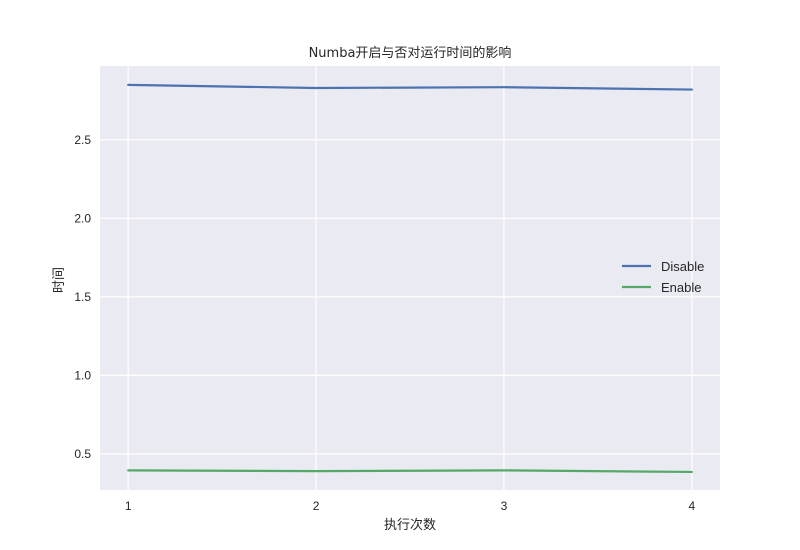  I want to click on x-axis-label: 执行次数, so click(410, 525).